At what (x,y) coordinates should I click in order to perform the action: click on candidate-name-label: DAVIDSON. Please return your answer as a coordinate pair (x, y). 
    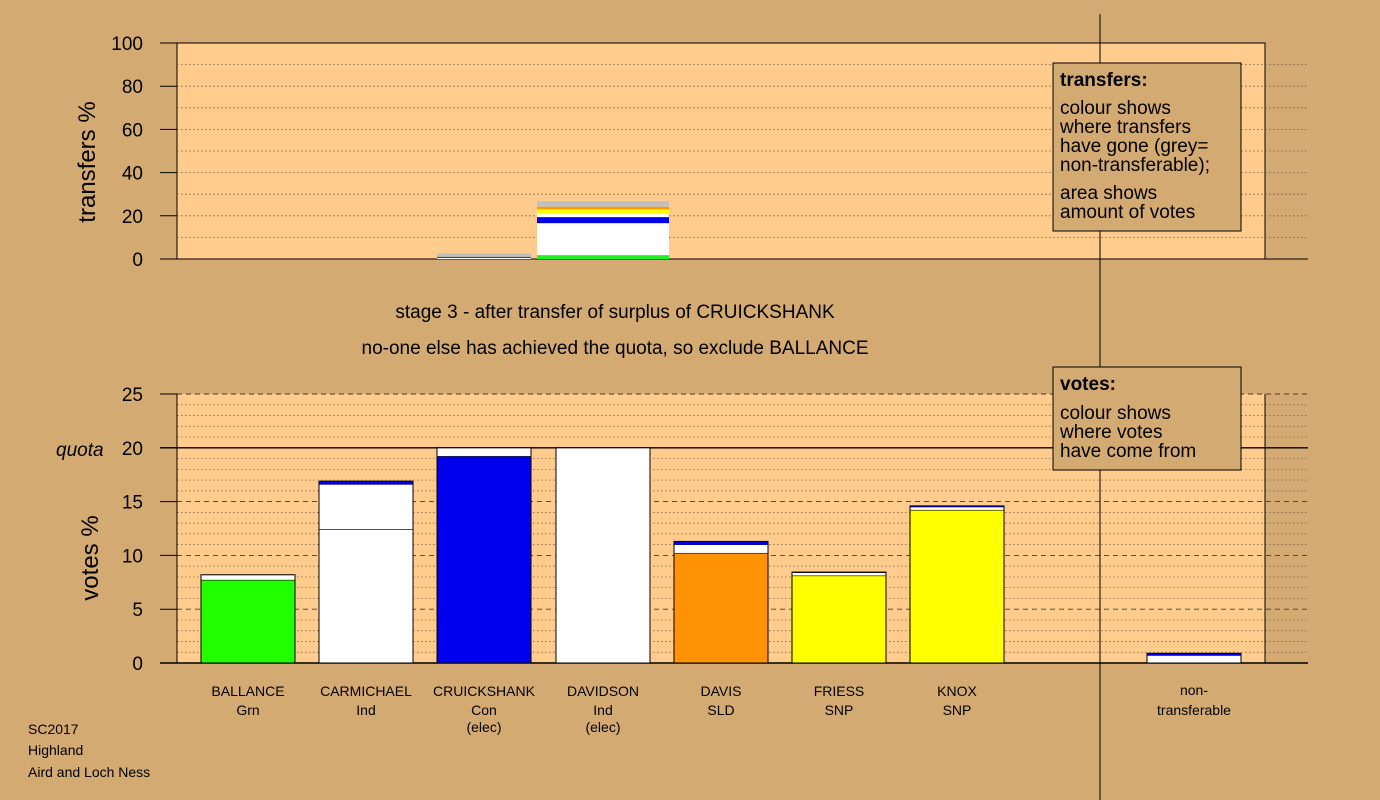
    Looking at the image, I should click on (603, 691).